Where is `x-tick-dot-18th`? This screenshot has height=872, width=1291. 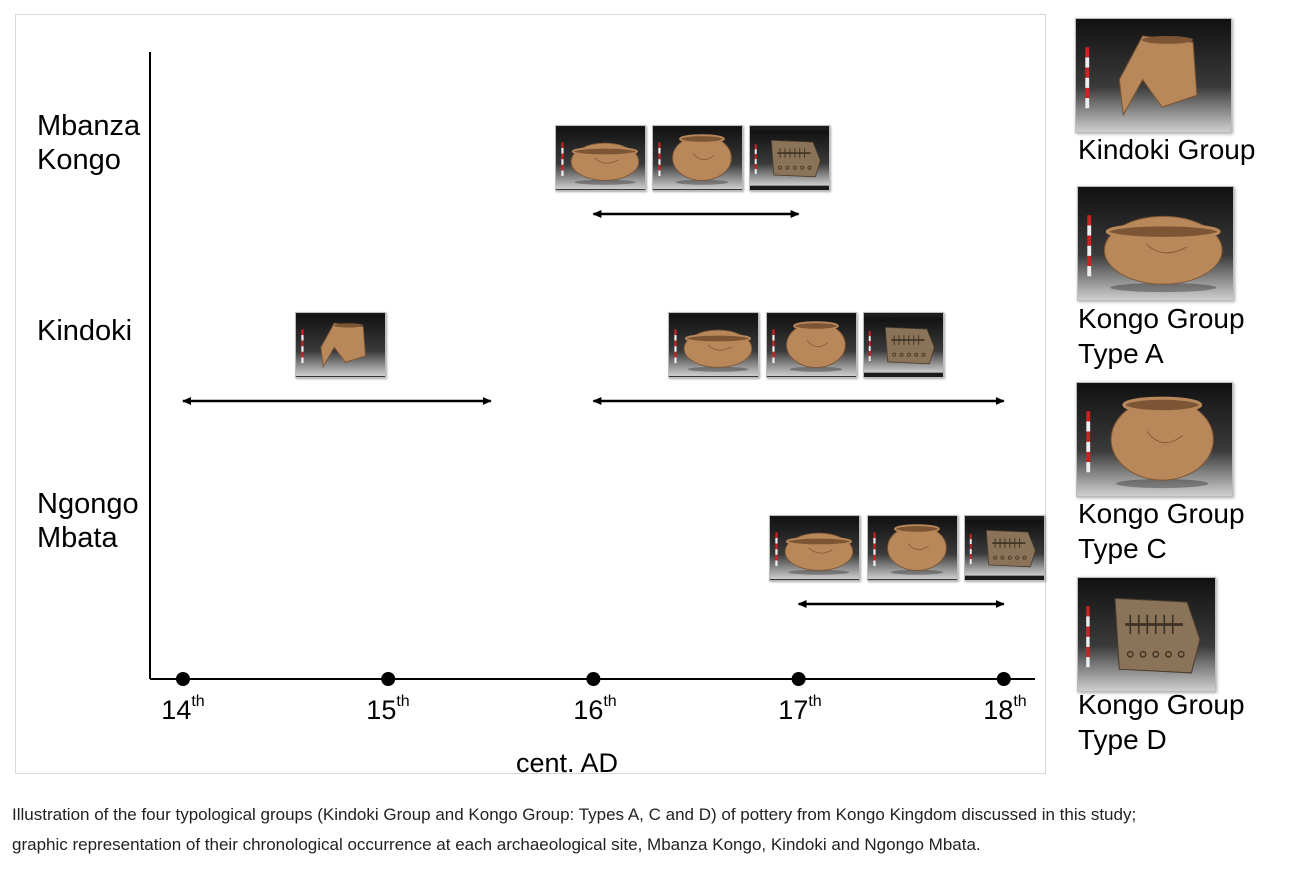
x-tick-dot-18th is located at coordinates (1003, 679).